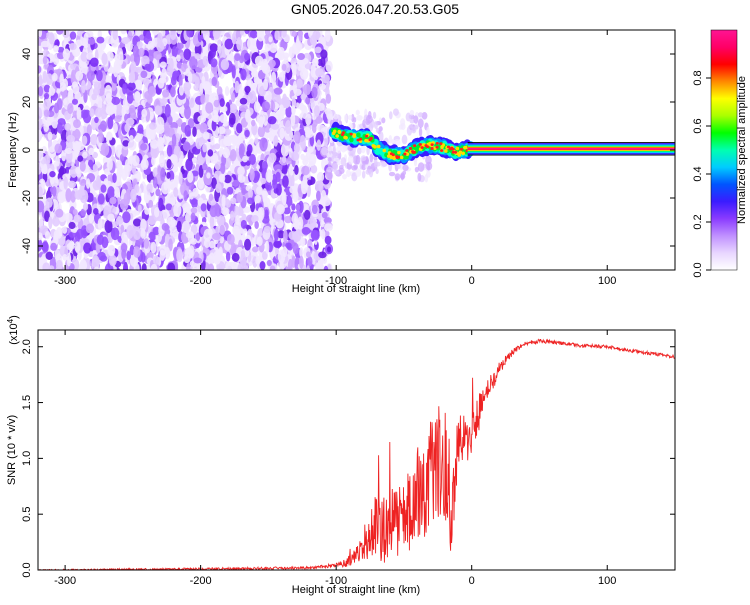 The width and height of the screenshot is (750, 605). I want to click on snr-xtick-label: 100, so click(607, 581).